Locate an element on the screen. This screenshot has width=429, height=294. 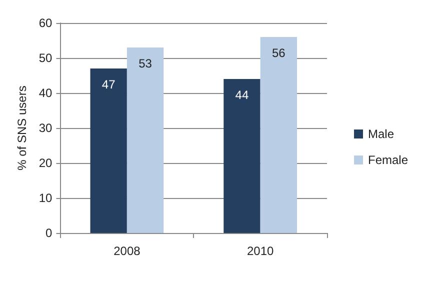
y-tick-label: 20 is located at coordinates (45, 163).